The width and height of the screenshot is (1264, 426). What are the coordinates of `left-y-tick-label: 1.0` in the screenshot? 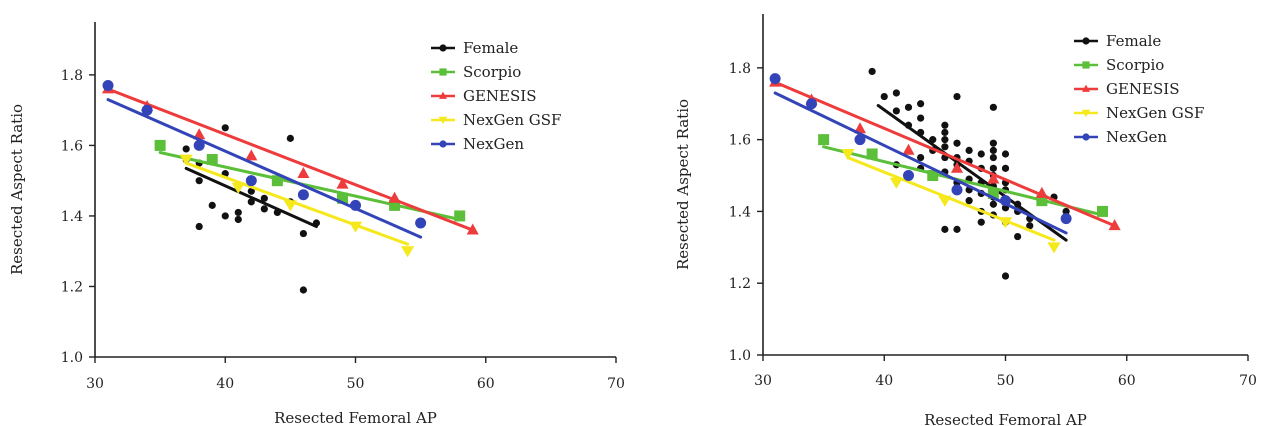 It's located at (72, 358).